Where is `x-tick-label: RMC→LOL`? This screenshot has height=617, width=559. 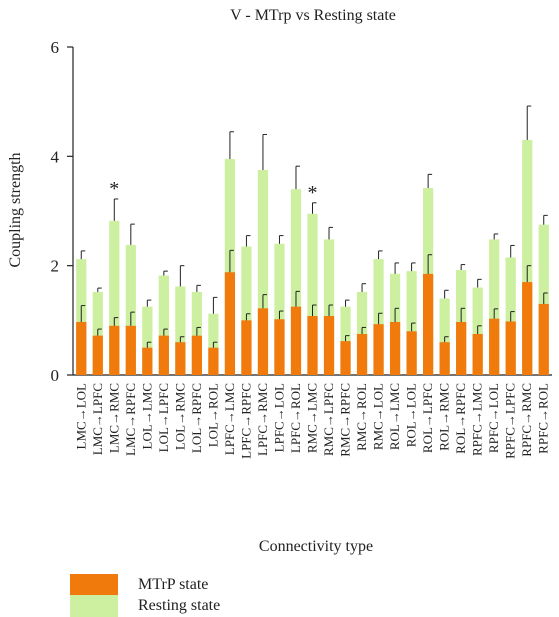
x-tick-label: RMC→LOL is located at coordinates (378, 416).